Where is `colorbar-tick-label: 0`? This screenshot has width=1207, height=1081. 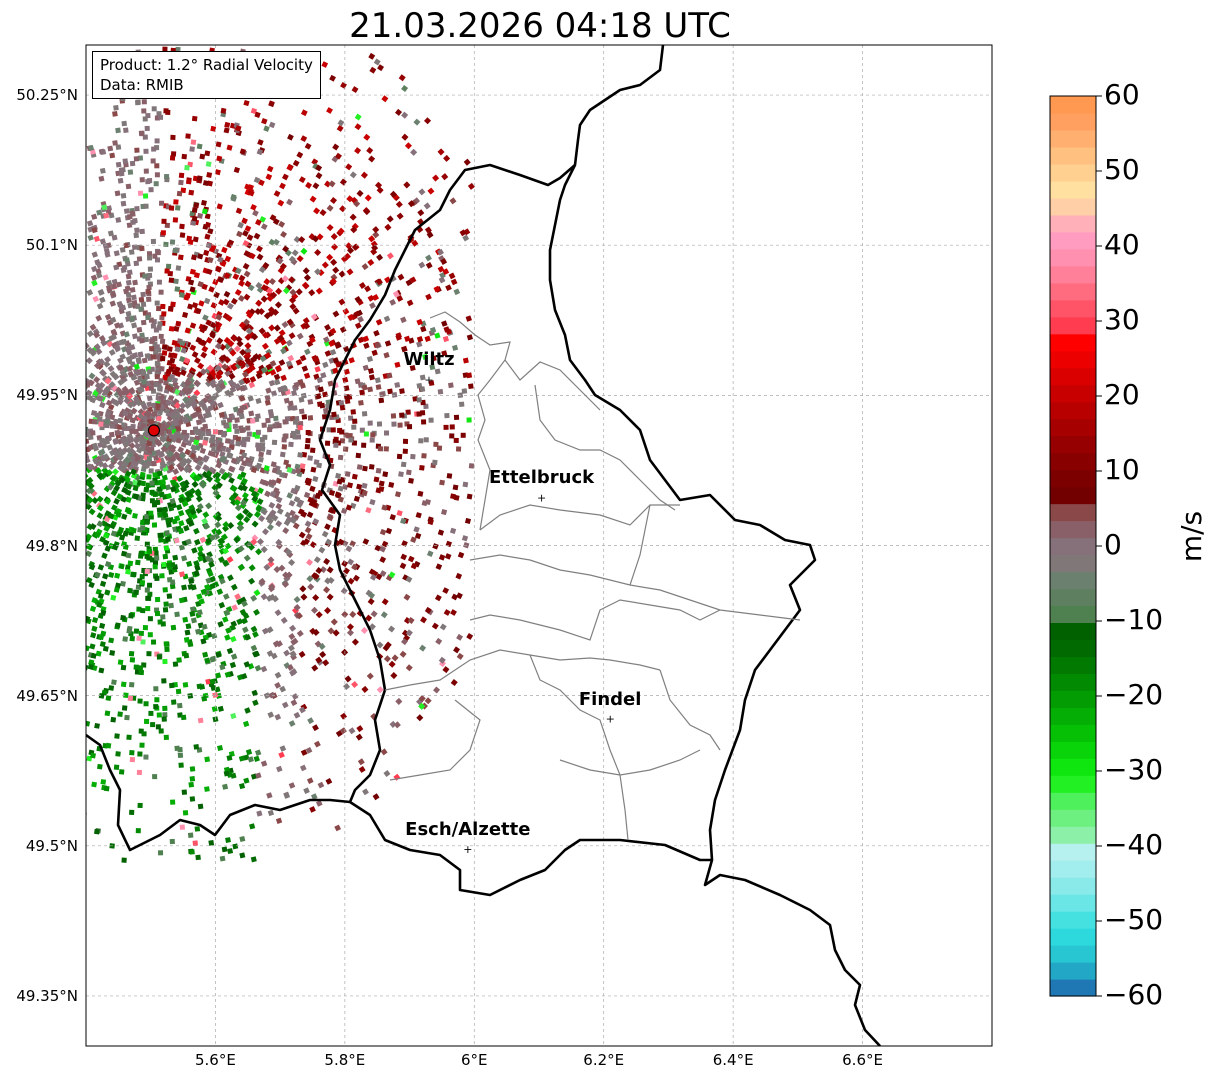
colorbar-tick-label: 0 is located at coordinates (1113, 544).